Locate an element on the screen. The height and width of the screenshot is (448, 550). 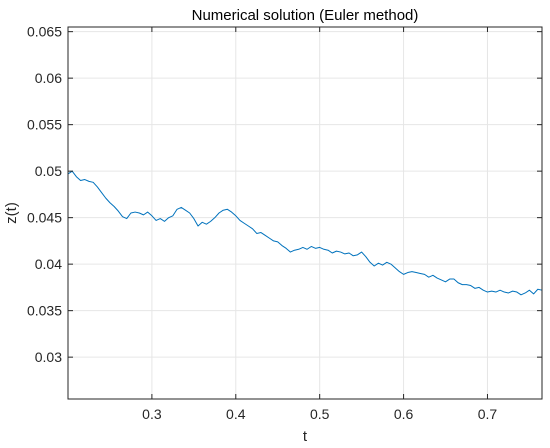
x-axis-label: t is located at coordinates (305, 436).